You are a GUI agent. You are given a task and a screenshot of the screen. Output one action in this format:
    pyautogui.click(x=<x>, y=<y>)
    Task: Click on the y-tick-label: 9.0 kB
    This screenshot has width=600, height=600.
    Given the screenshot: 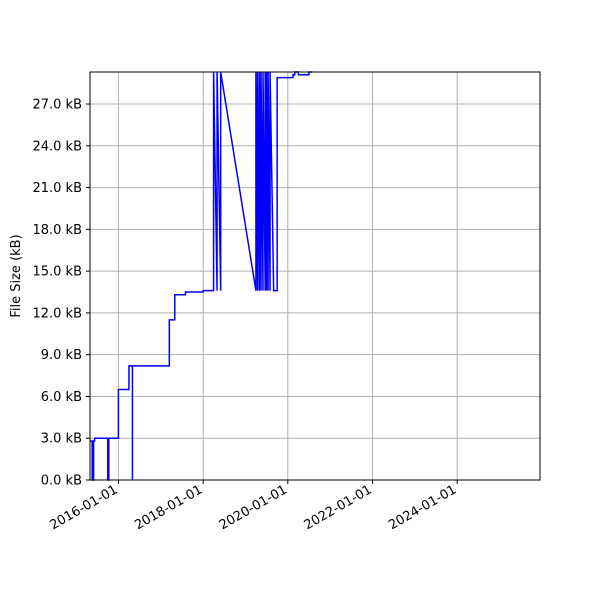 What is the action you would take?
    pyautogui.click(x=61, y=355)
    